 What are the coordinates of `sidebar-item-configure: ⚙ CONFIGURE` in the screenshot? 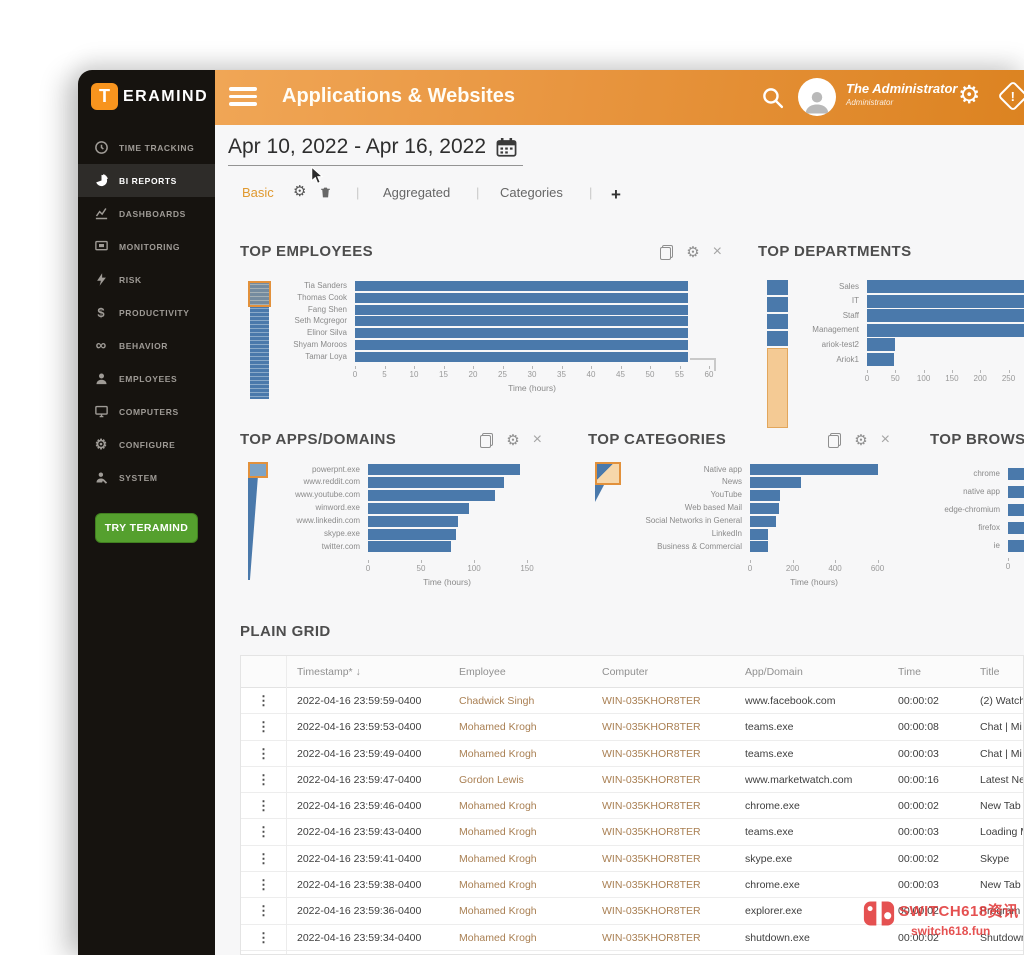 It's located at (146, 444).